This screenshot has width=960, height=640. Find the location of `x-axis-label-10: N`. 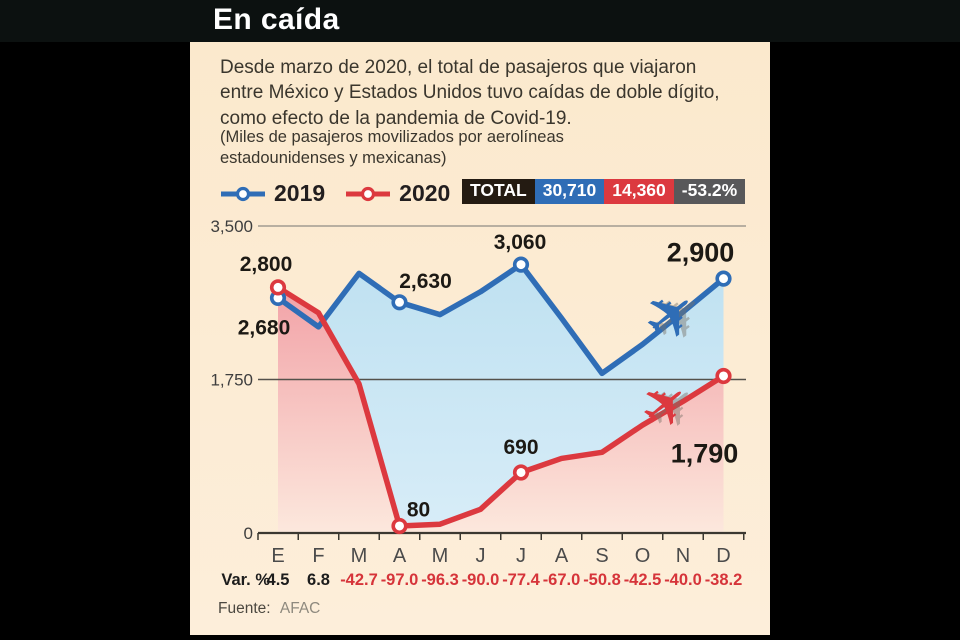

x-axis-label-10: N is located at coordinates (683, 556).